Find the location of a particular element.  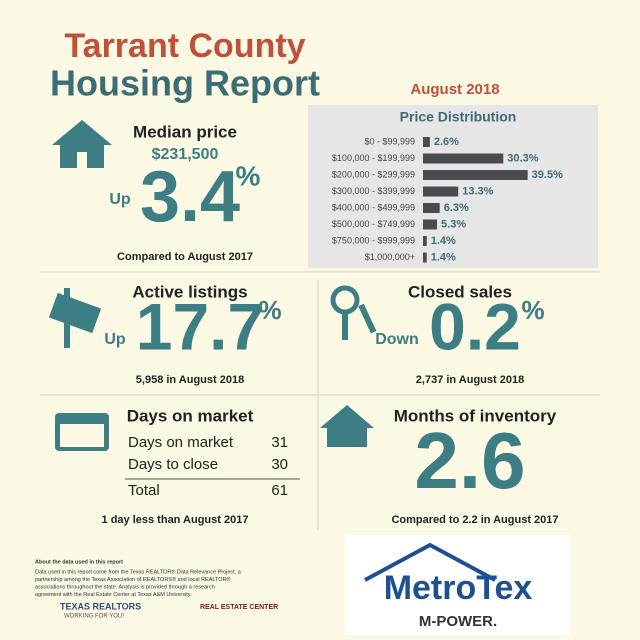

logo: TEXAS REALTORS is located at coordinates (100, 606).